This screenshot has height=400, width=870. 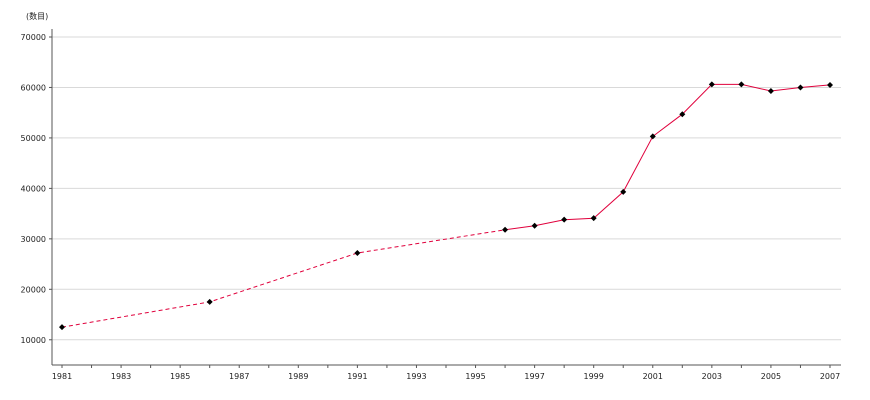 I want to click on y-tick-label: 50000, so click(x=33, y=138).